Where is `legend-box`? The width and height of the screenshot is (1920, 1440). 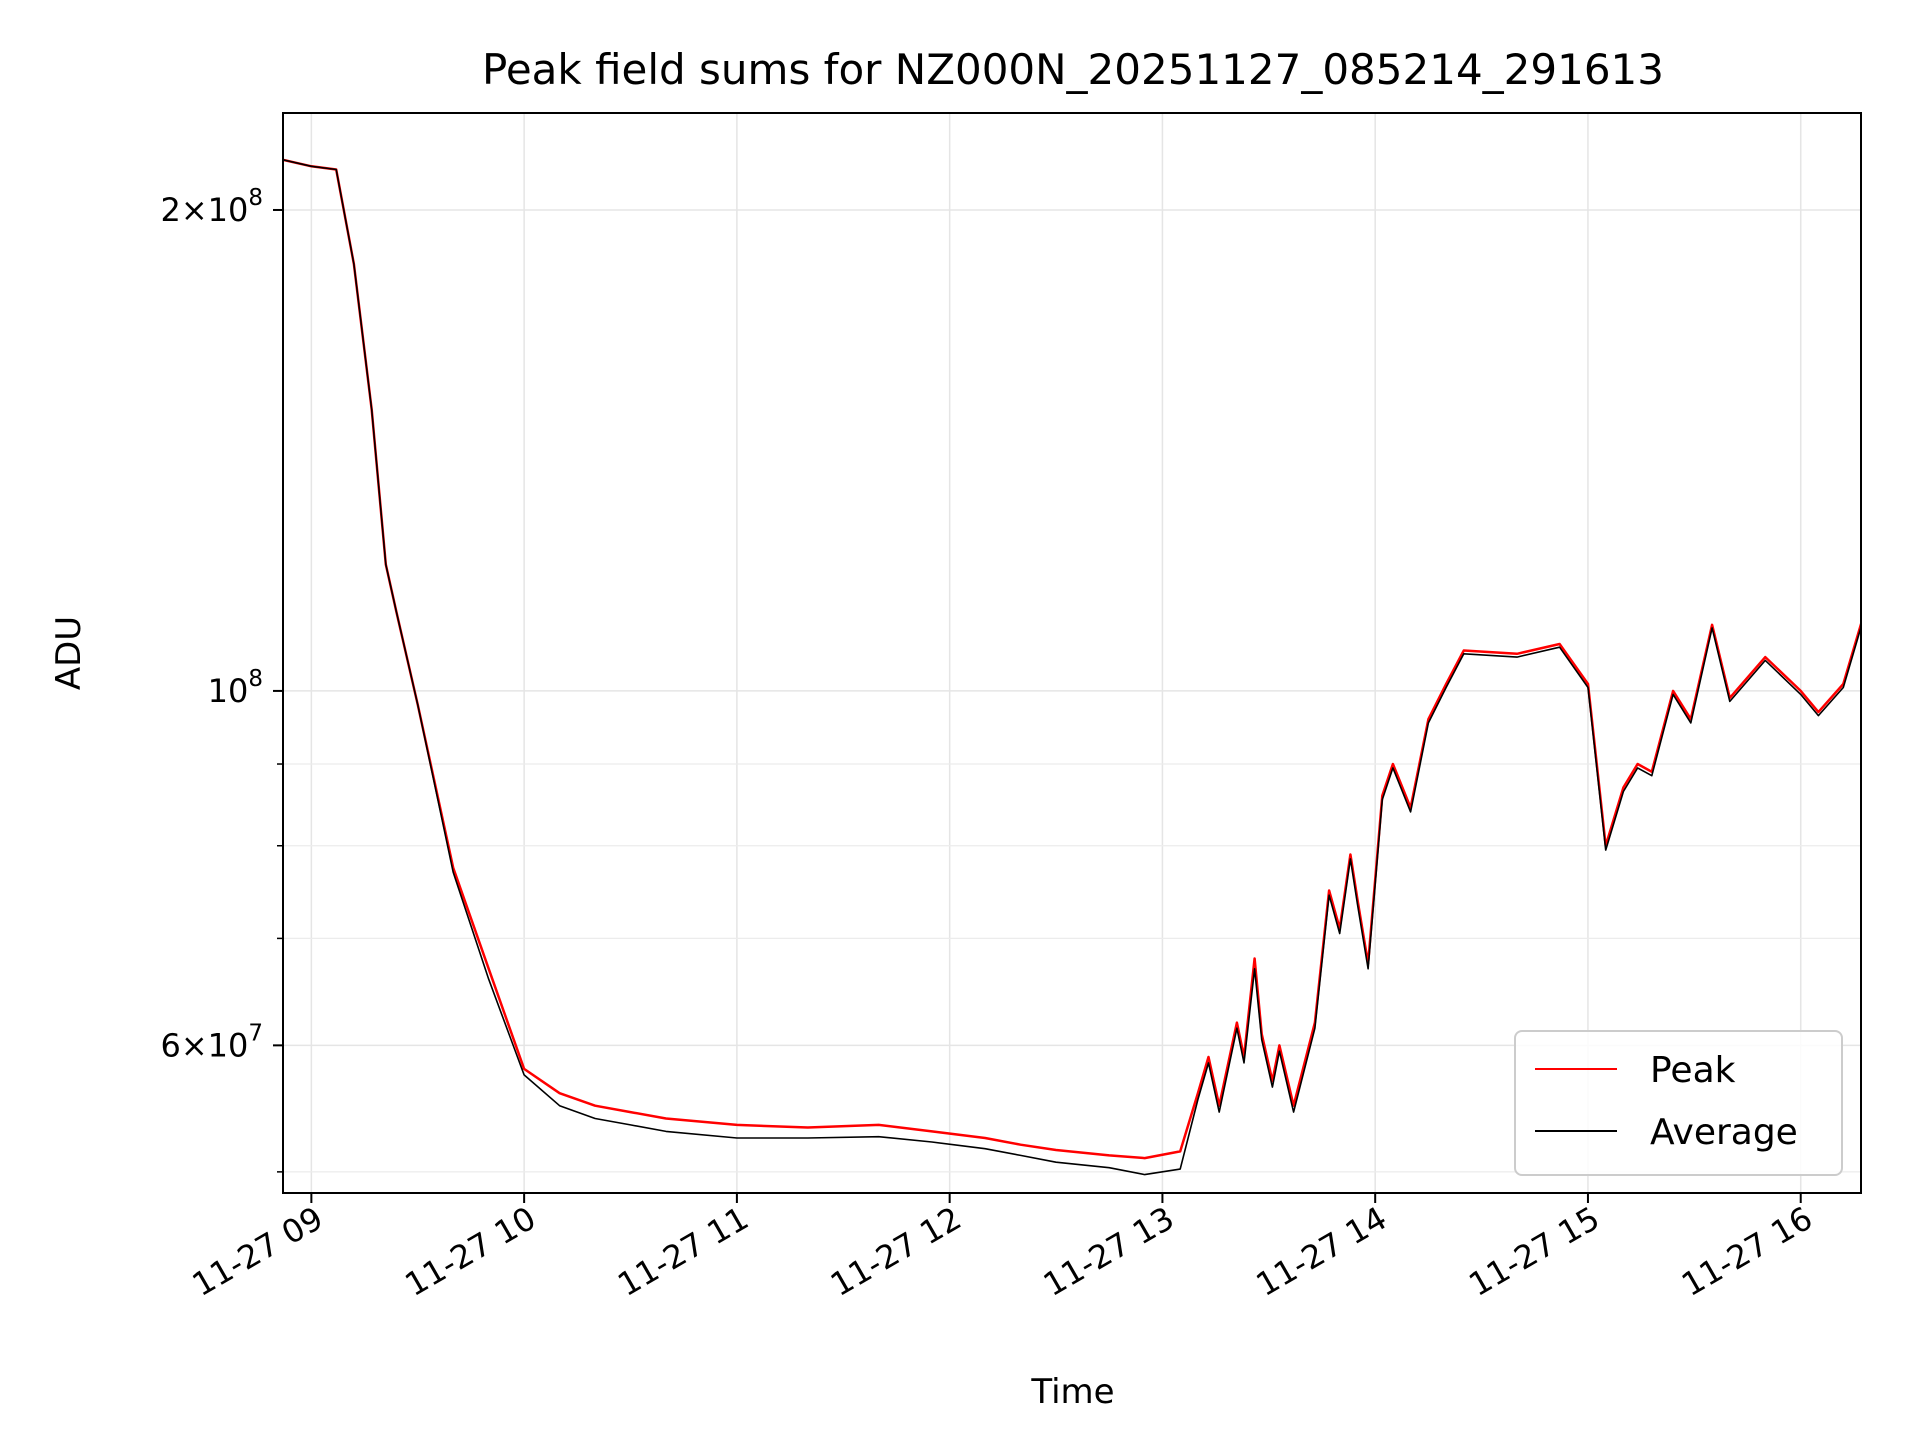
legend-box is located at coordinates (1678, 1103).